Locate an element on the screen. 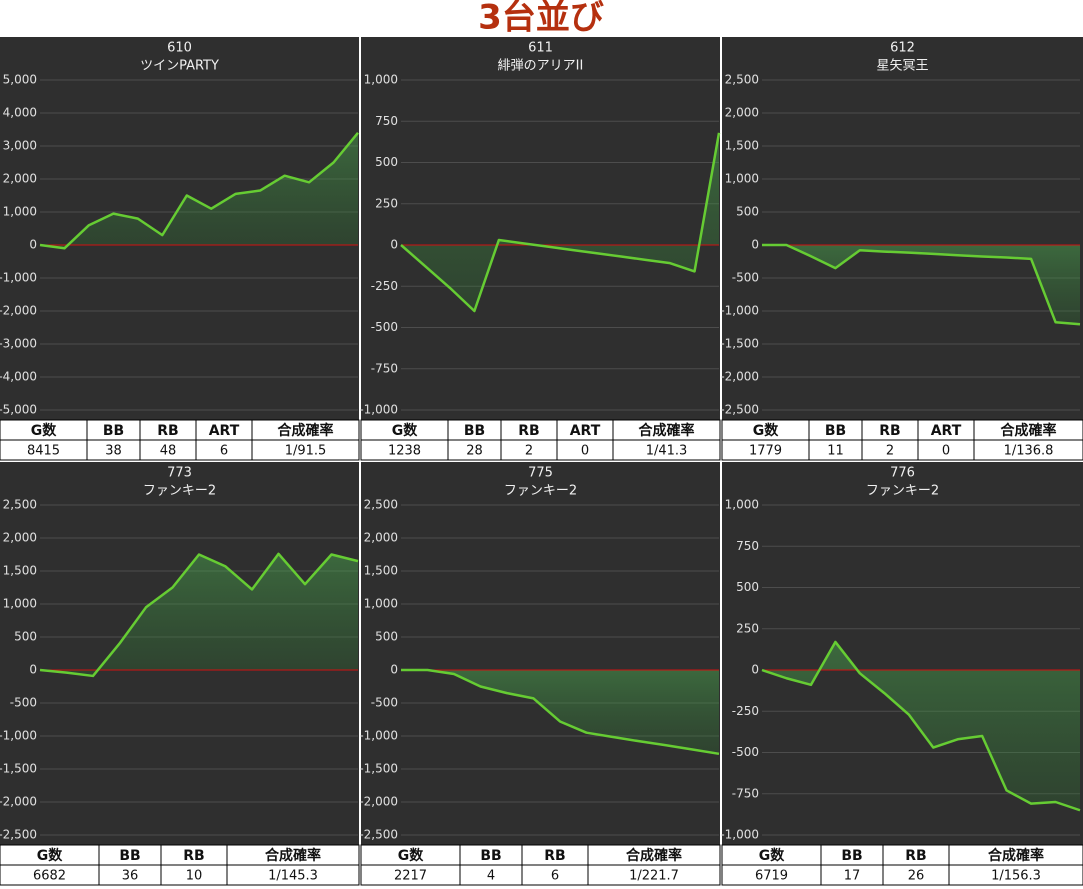 This screenshot has height=889, width=1083. table-cell: 6682 is located at coordinates (49, 876).